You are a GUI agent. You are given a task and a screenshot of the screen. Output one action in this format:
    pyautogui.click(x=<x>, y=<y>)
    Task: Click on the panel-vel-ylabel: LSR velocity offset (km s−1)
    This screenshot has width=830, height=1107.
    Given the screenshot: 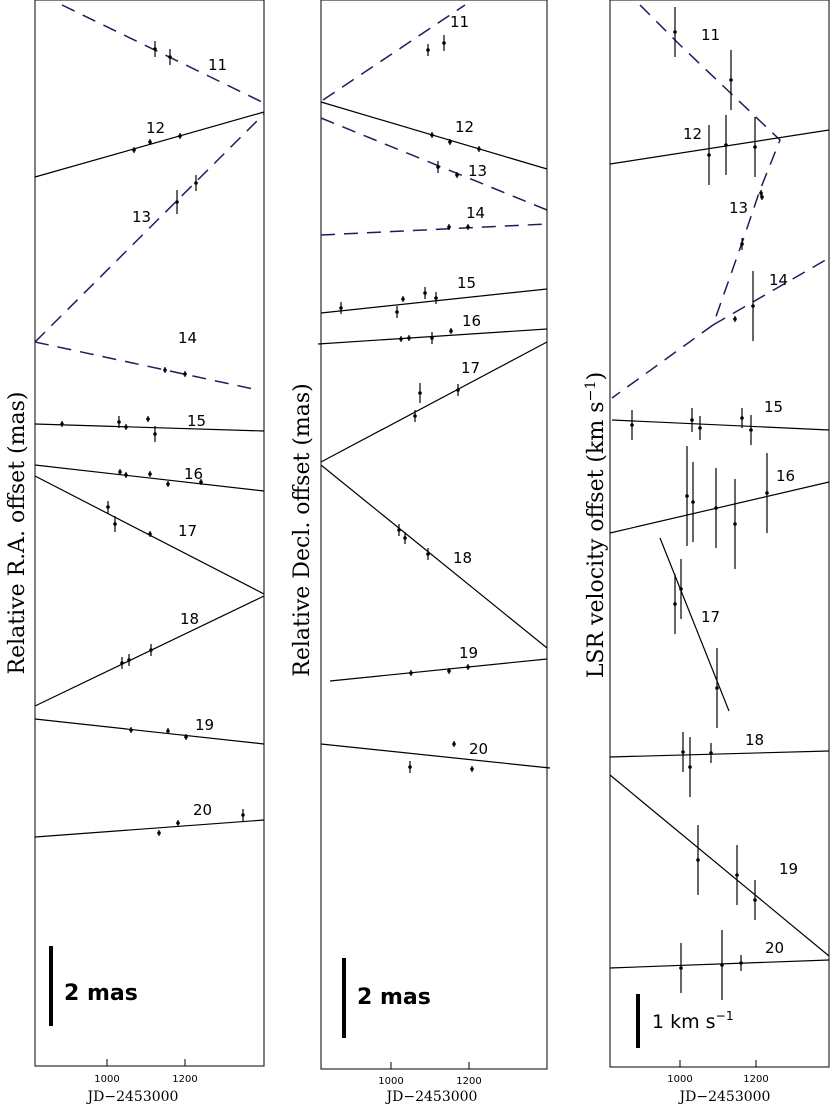 What is the action you would take?
    pyautogui.click(x=596, y=525)
    